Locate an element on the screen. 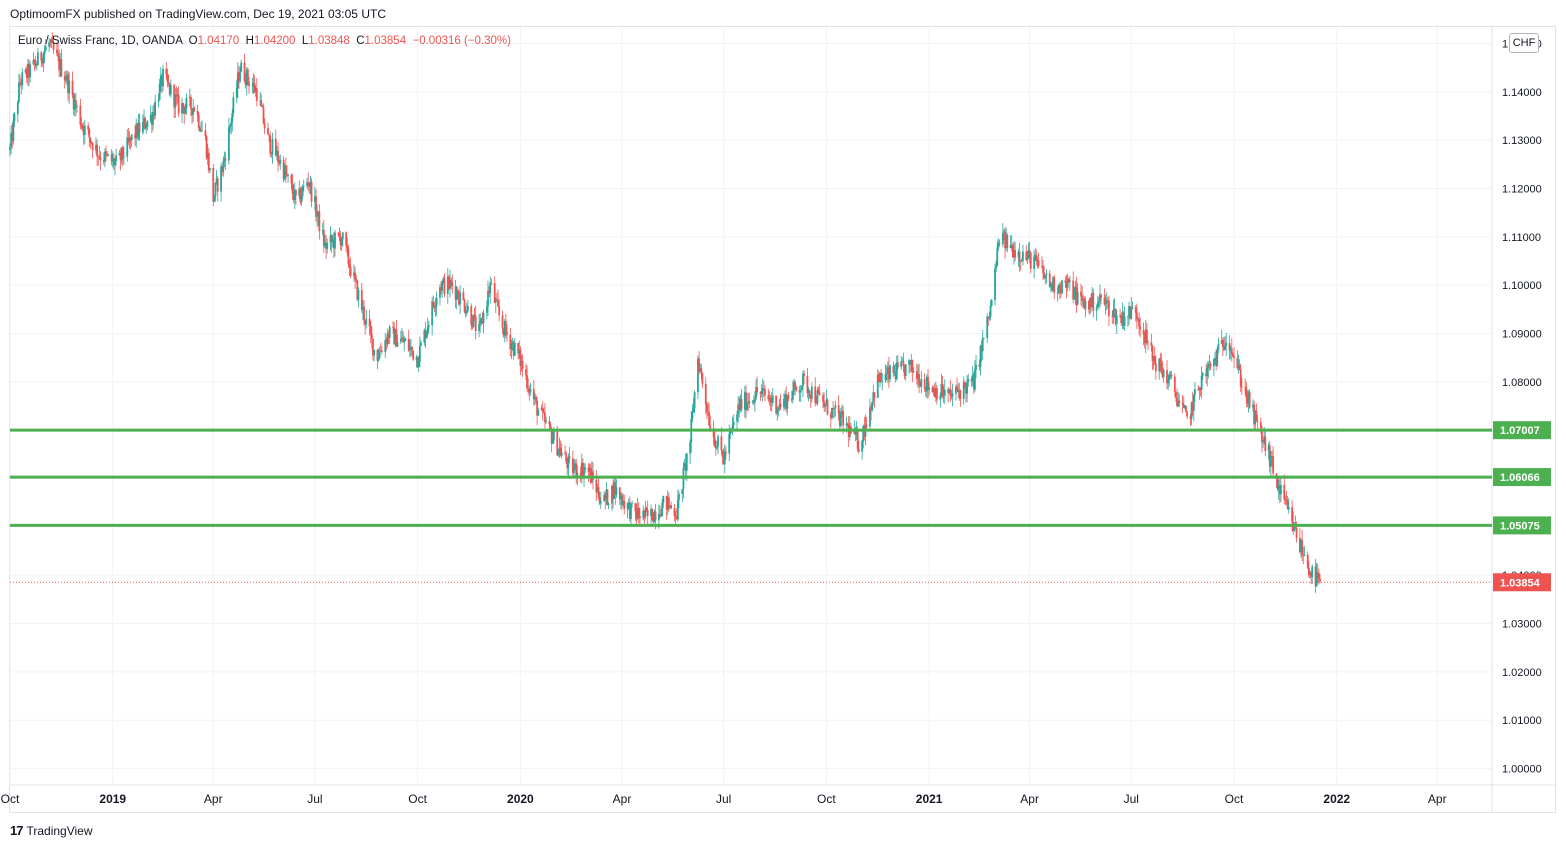 This screenshot has width=1566, height=848. currency-button: CHF is located at coordinates (1524, 43).